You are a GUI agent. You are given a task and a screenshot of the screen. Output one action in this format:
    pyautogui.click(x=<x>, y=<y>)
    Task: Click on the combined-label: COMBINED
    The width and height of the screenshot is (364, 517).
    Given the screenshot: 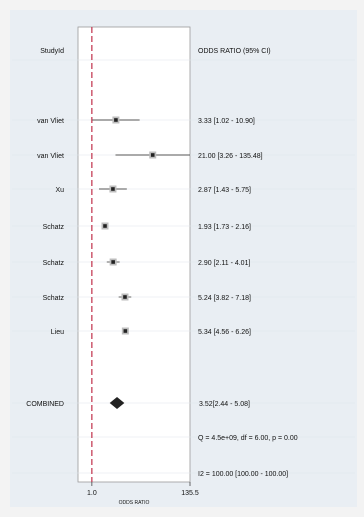 What is the action you would take?
    pyautogui.click(x=45, y=404)
    